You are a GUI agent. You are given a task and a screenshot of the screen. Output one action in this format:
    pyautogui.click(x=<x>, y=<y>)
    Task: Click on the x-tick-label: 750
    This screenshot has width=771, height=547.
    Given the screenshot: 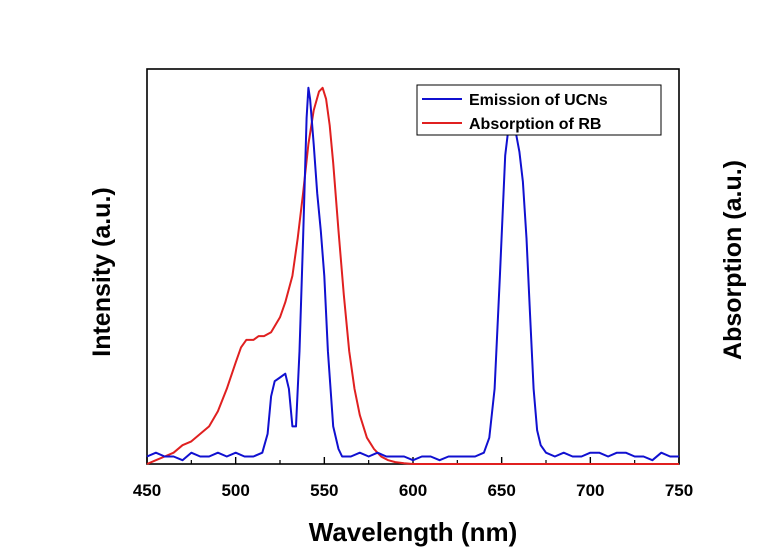 What is the action you would take?
    pyautogui.click(x=679, y=490)
    